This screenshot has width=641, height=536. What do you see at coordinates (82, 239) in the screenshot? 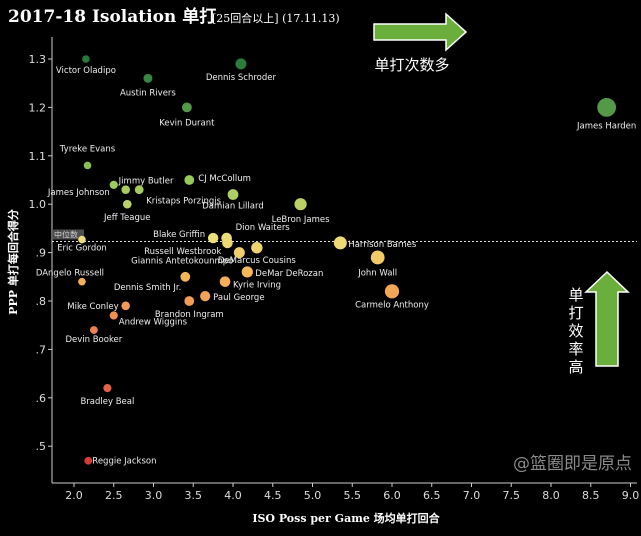
I see `point-eric-gordon` at bounding box center [82, 239].